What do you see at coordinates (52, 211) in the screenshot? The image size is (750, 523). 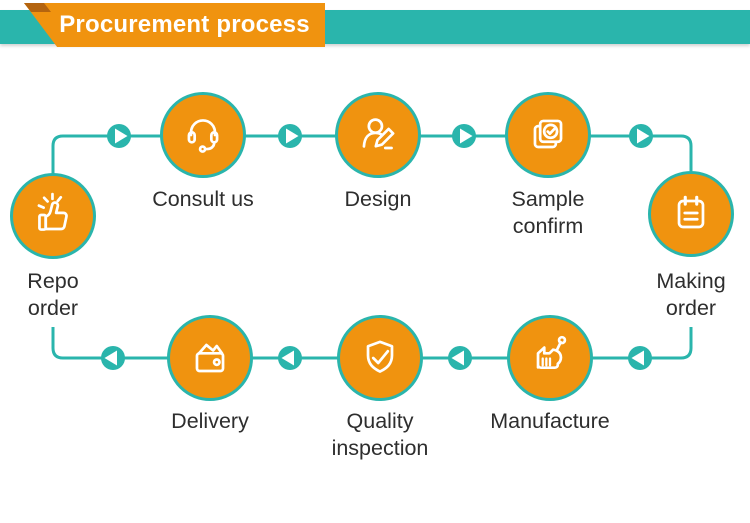 I see `thumbs-up-icon` at bounding box center [52, 211].